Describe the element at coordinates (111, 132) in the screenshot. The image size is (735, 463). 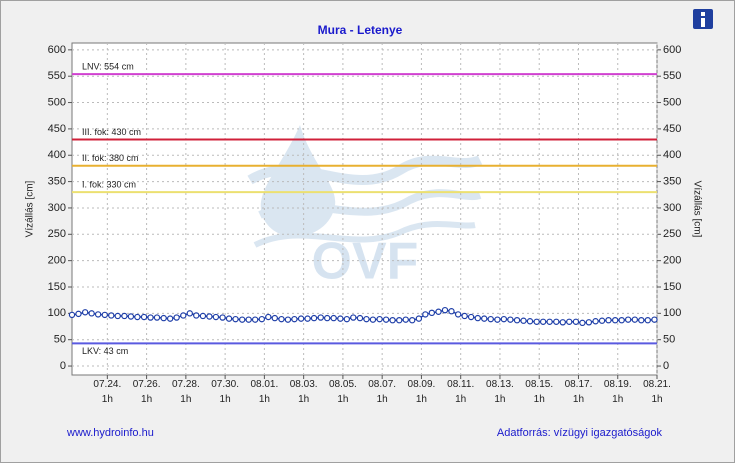
I see `reference-label: III. fok: 430 cm` at that location.